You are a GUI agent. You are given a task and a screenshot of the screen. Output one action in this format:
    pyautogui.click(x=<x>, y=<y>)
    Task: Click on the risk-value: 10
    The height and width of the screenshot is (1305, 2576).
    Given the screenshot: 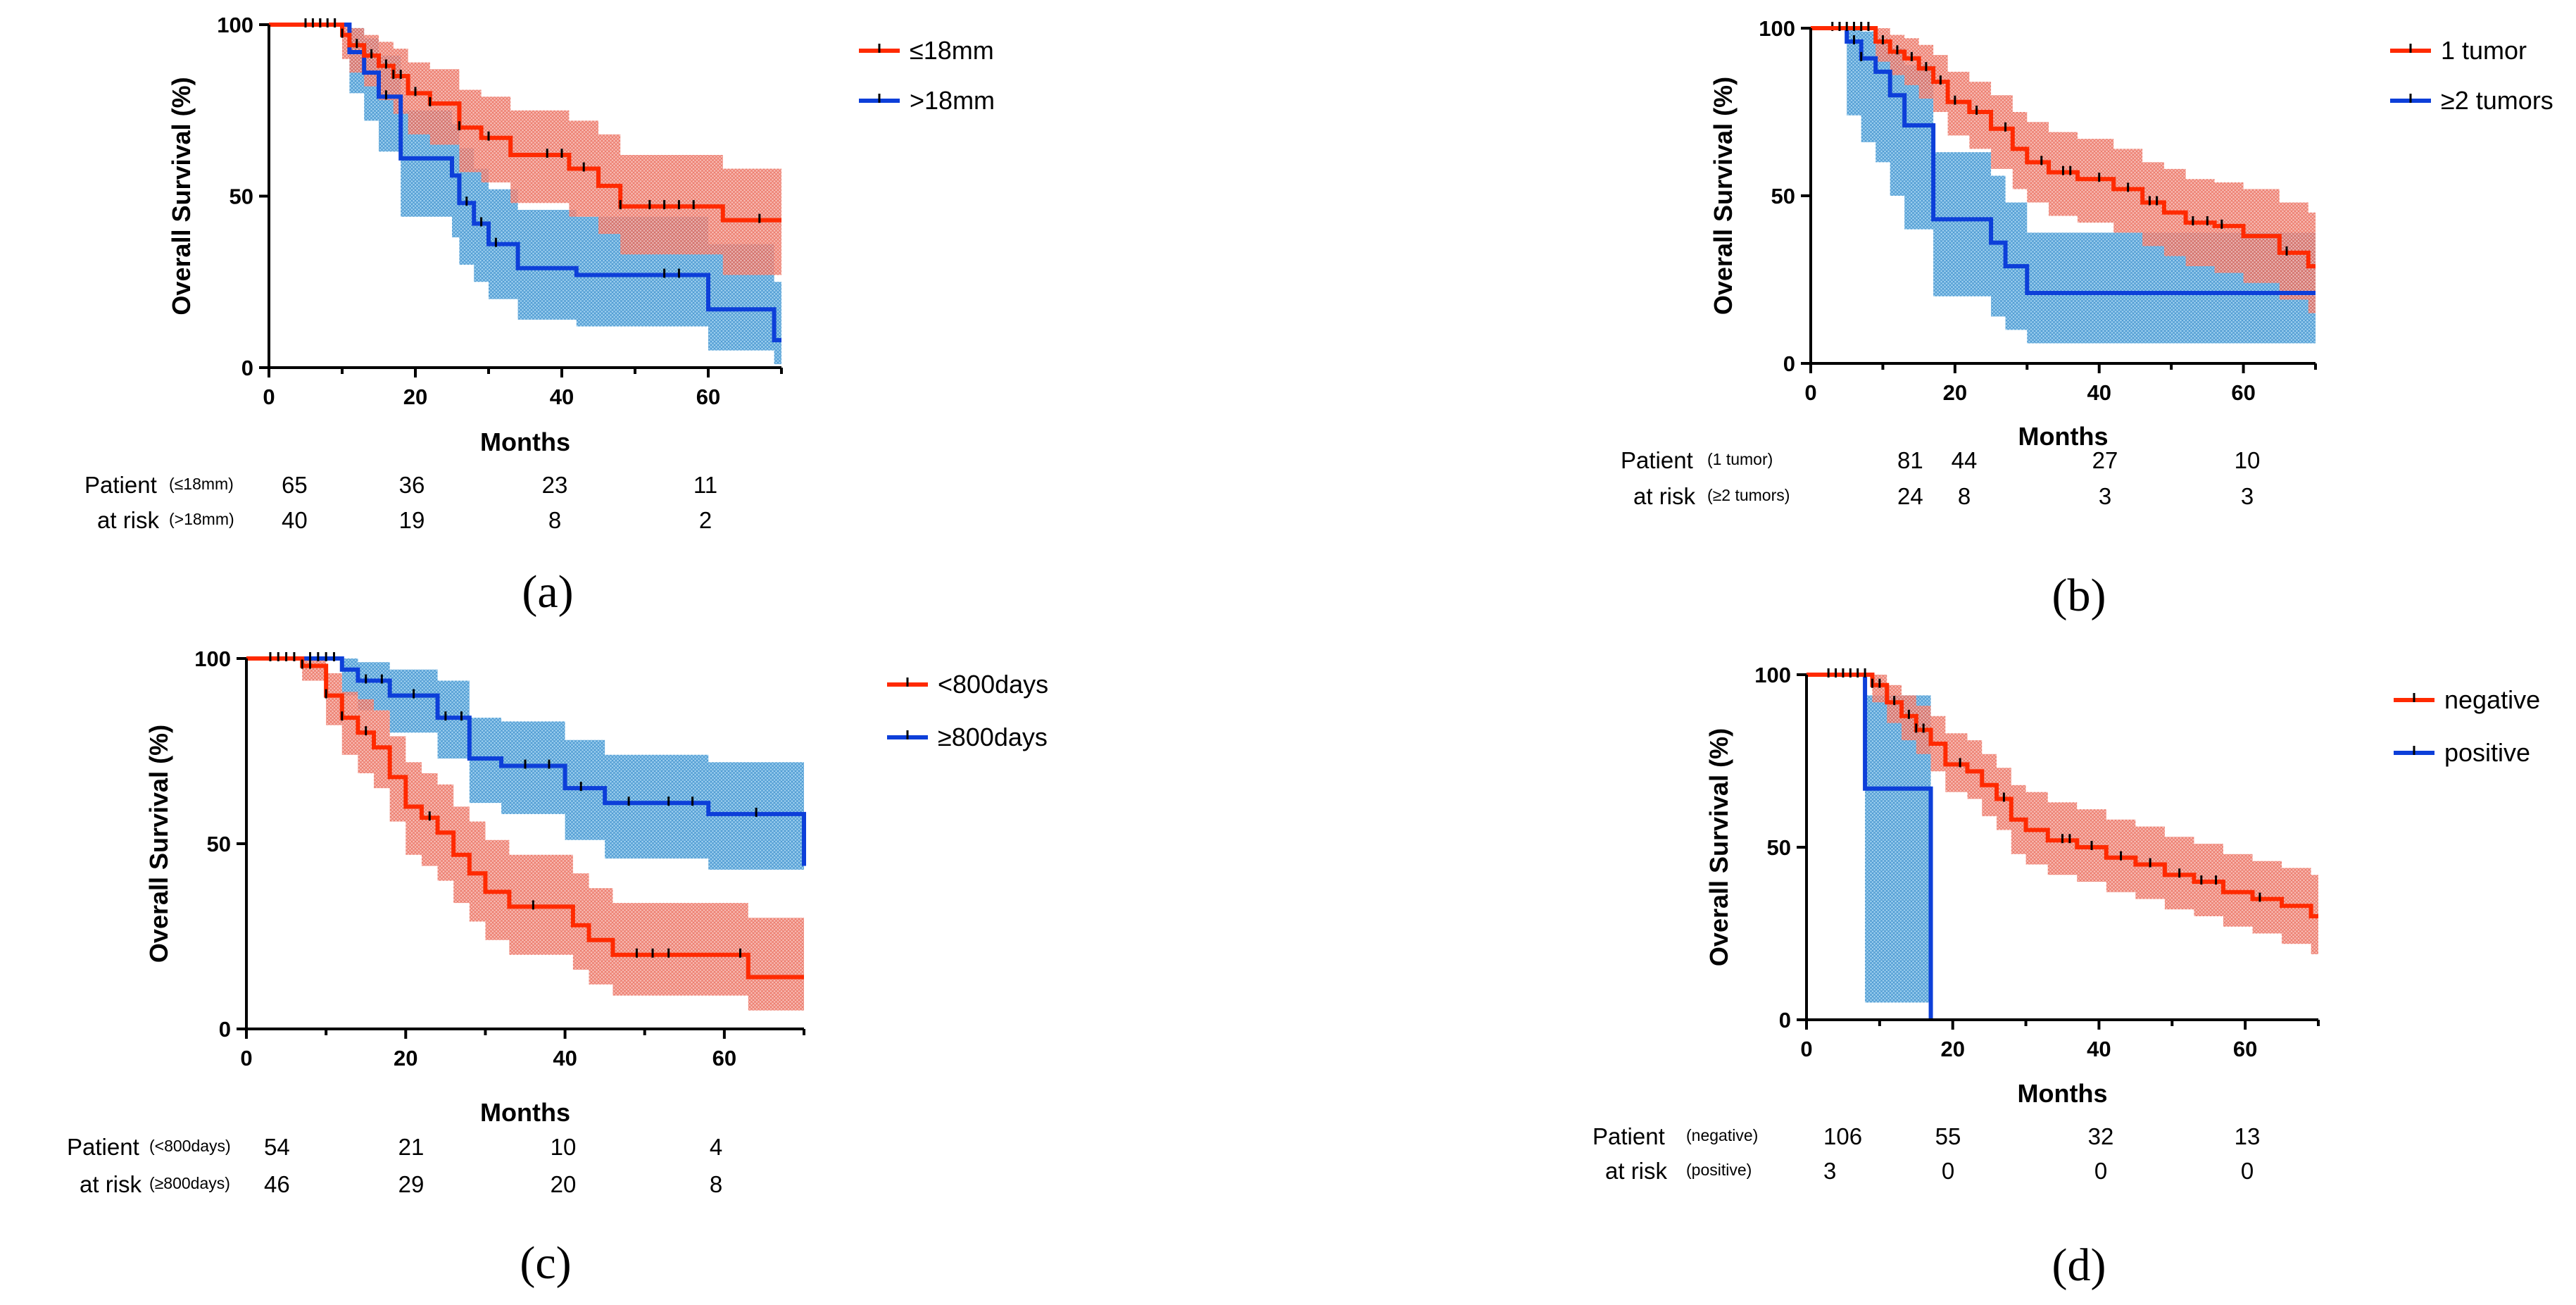 What is the action you would take?
    pyautogui.click(x=2248, y=460)
    